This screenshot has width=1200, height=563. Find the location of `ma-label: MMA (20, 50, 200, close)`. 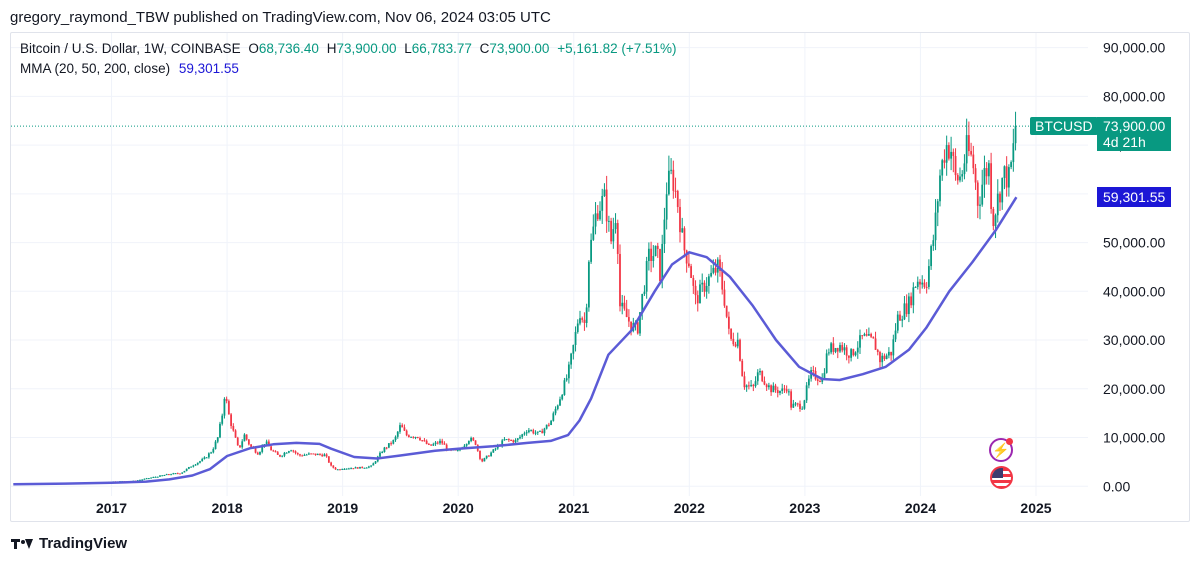

ma-label: MMA (20, 50, 200, close) is located at coordinates (95, 68).